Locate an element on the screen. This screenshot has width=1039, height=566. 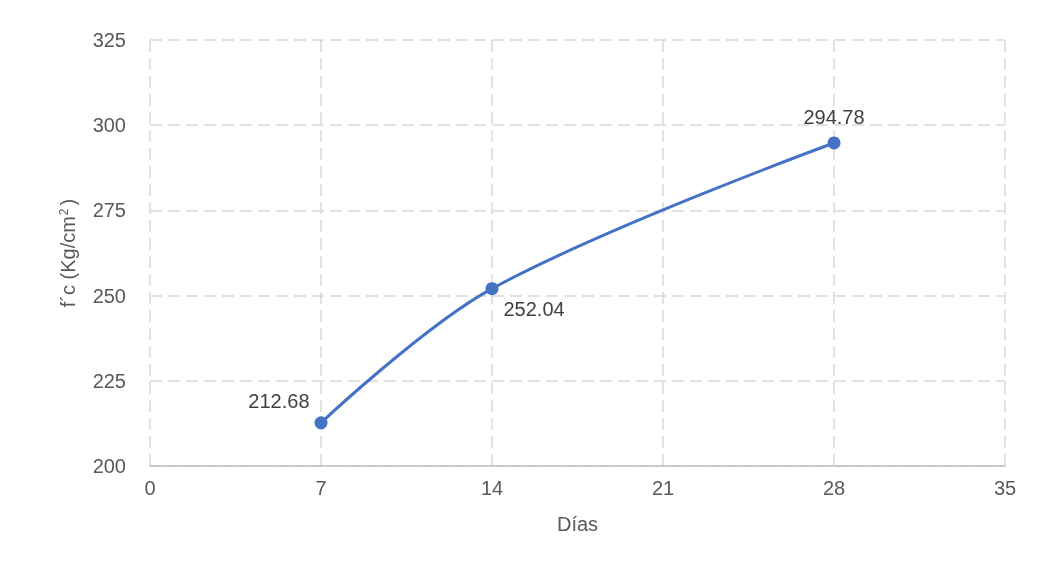
y-tick-label: 200 is located at coordinates (109, 466).